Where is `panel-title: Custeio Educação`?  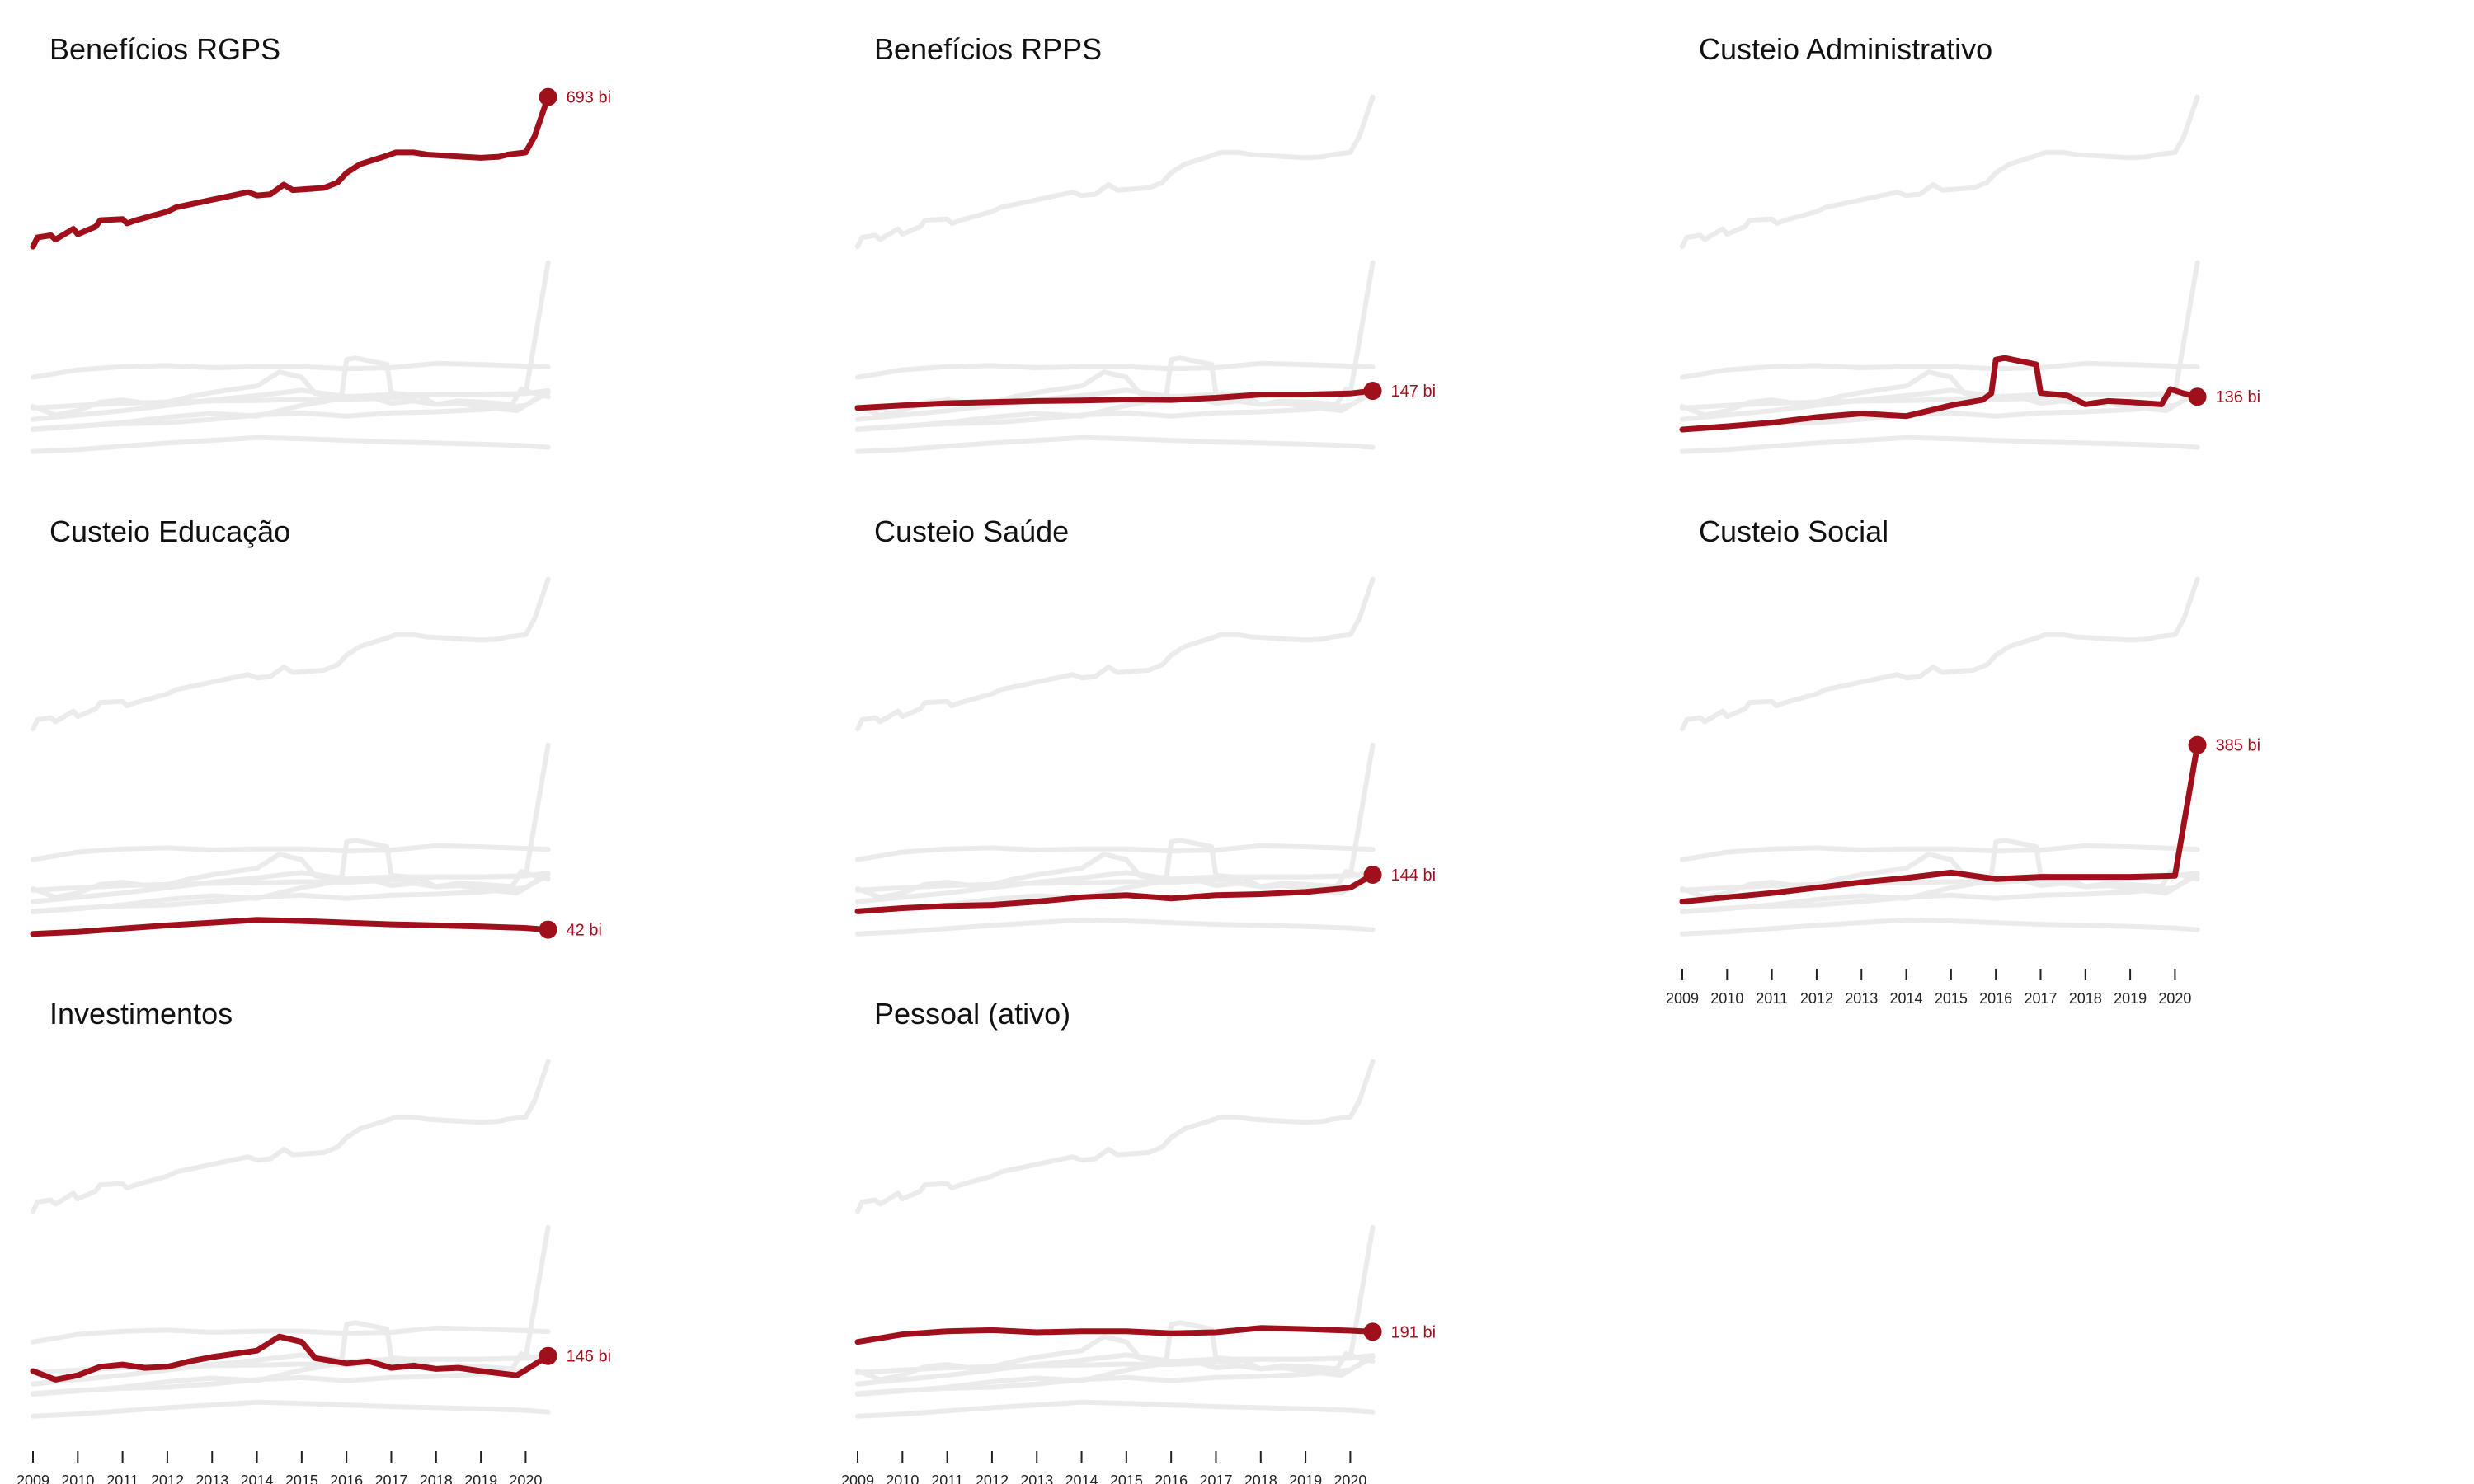 panel-title: Custeio Educação is located at coordinates (169, 531).